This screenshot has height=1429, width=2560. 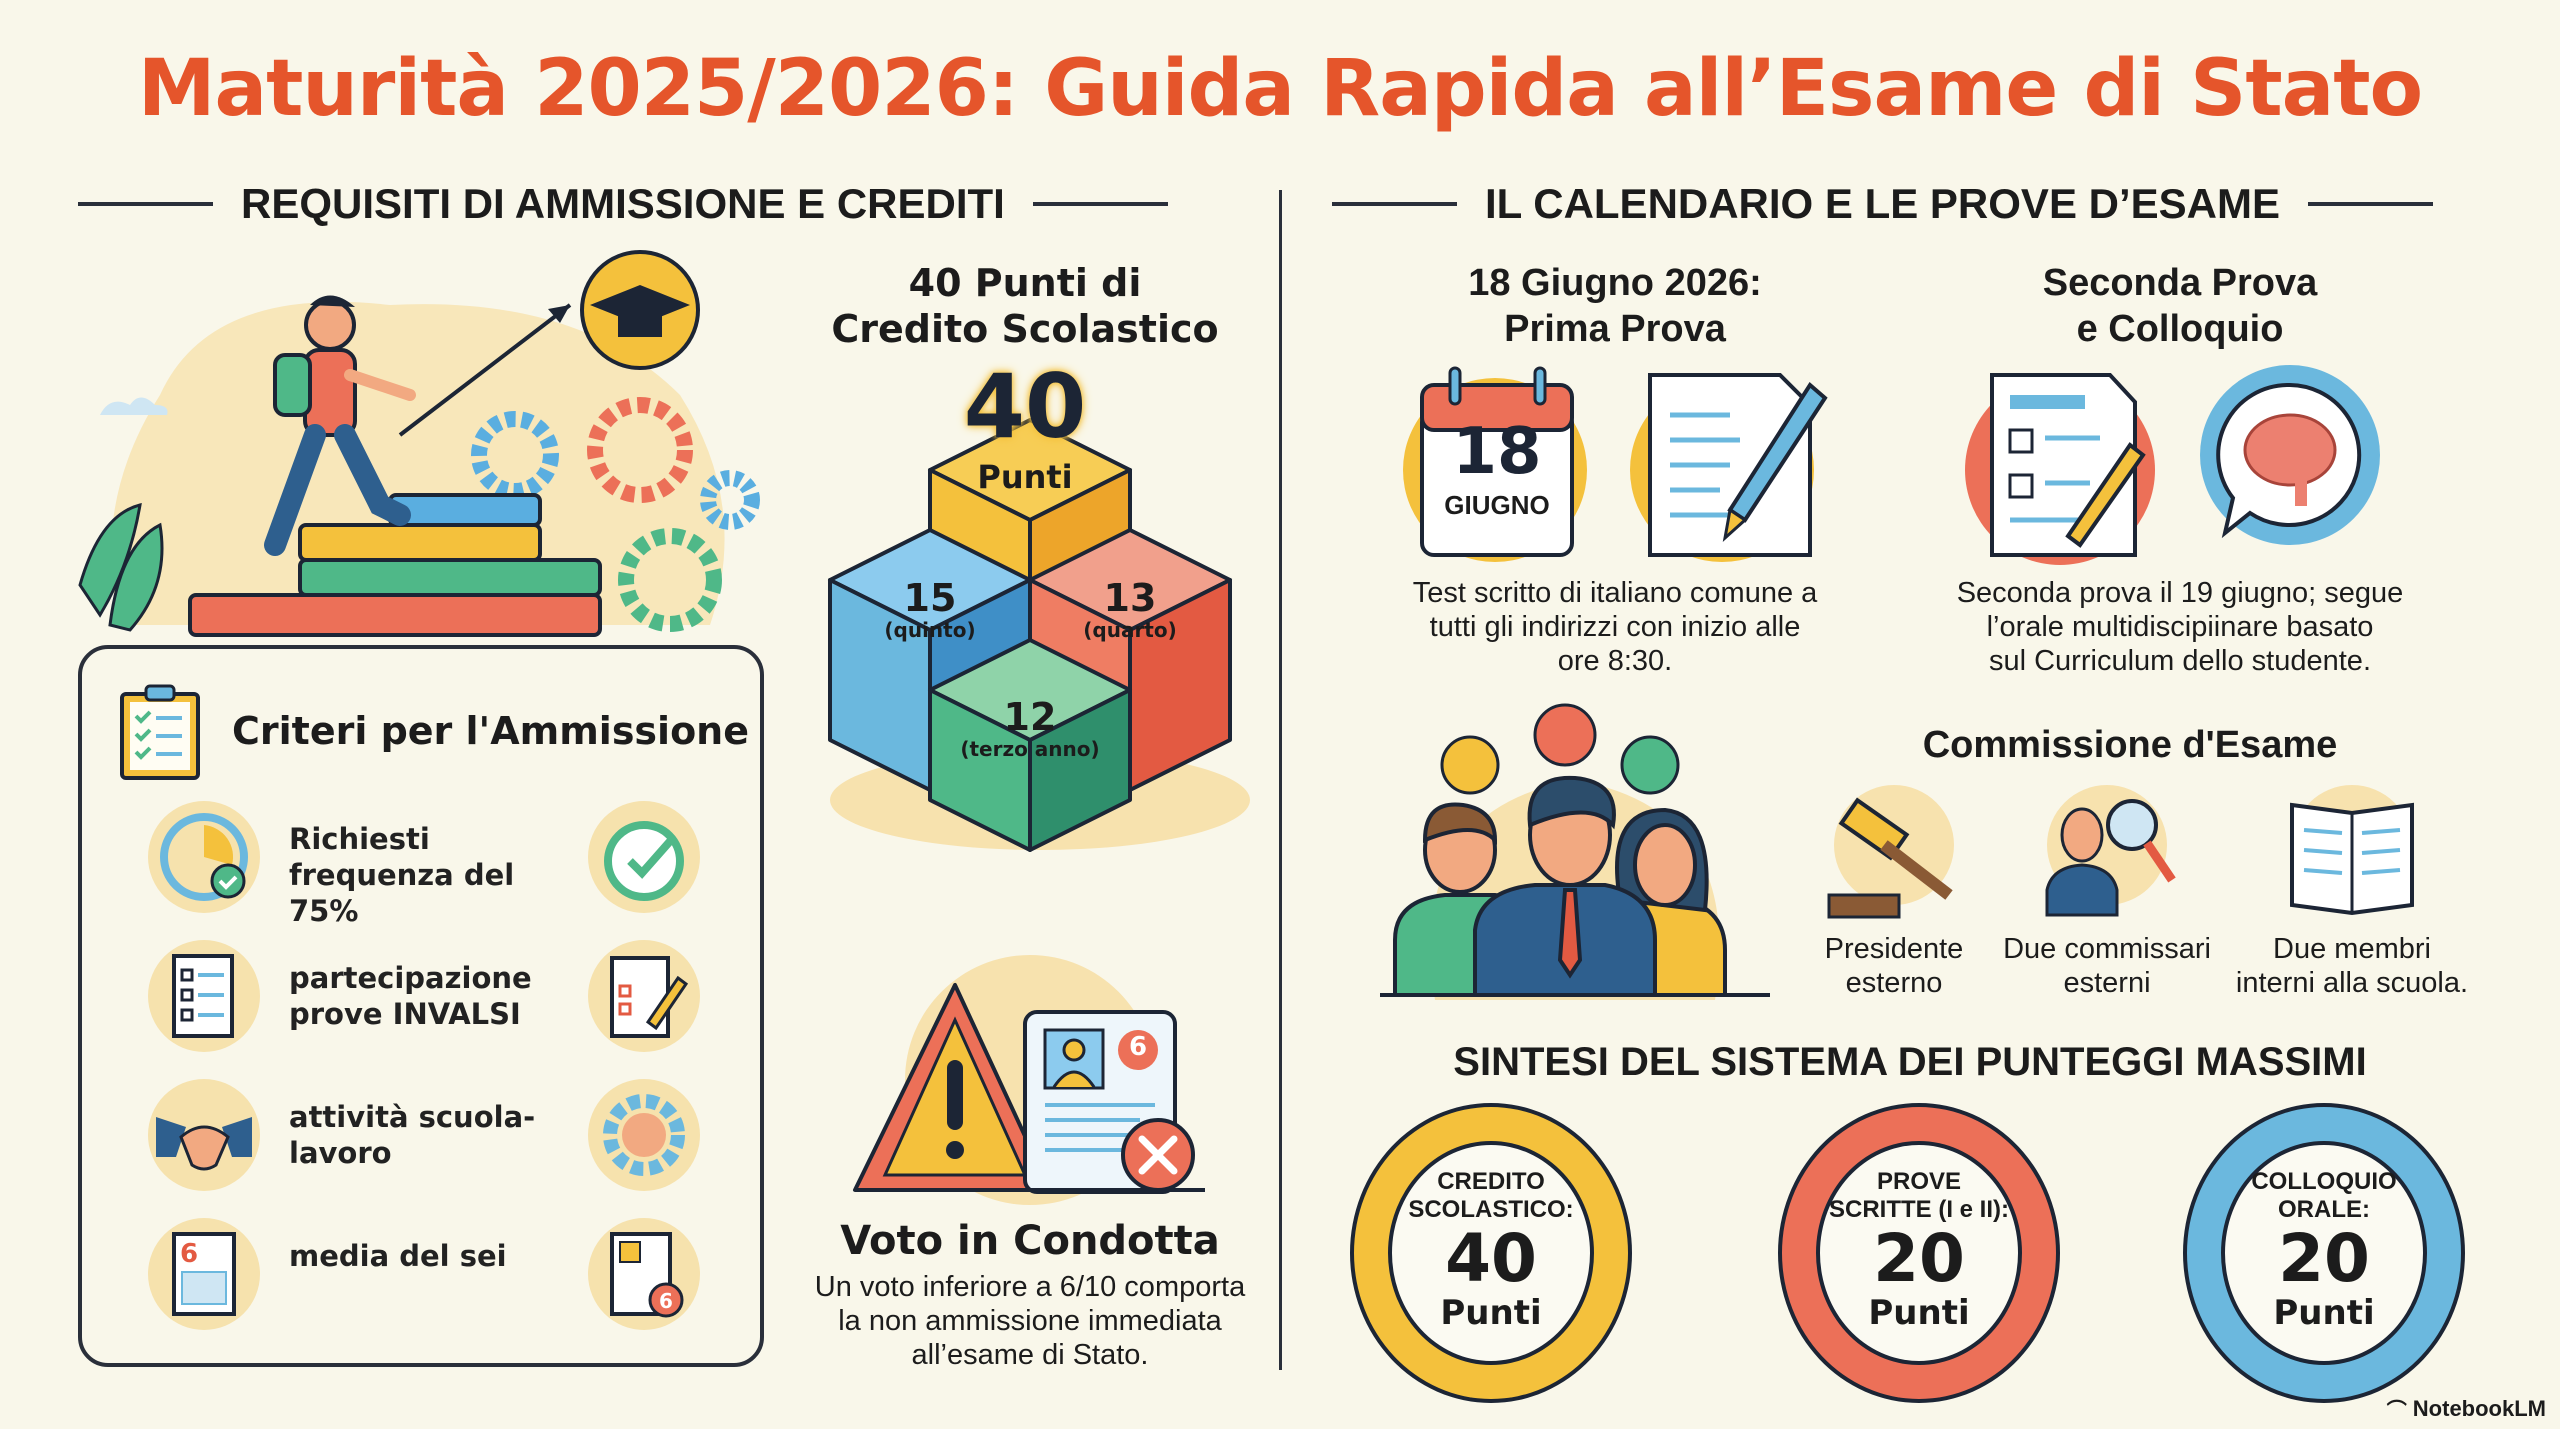 What do you see at coordinates (2068, 465) in the screenshot?
I see `checklist-pencil-icon` at bounding box center [2068, 465].